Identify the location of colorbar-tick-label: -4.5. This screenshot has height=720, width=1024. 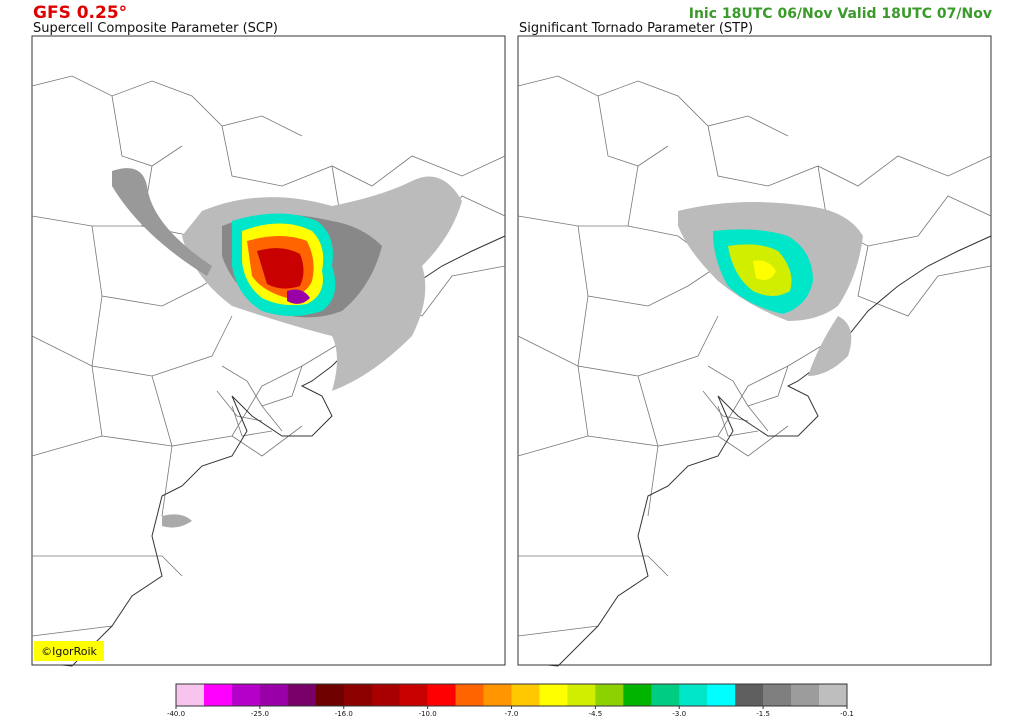
(596, 714).